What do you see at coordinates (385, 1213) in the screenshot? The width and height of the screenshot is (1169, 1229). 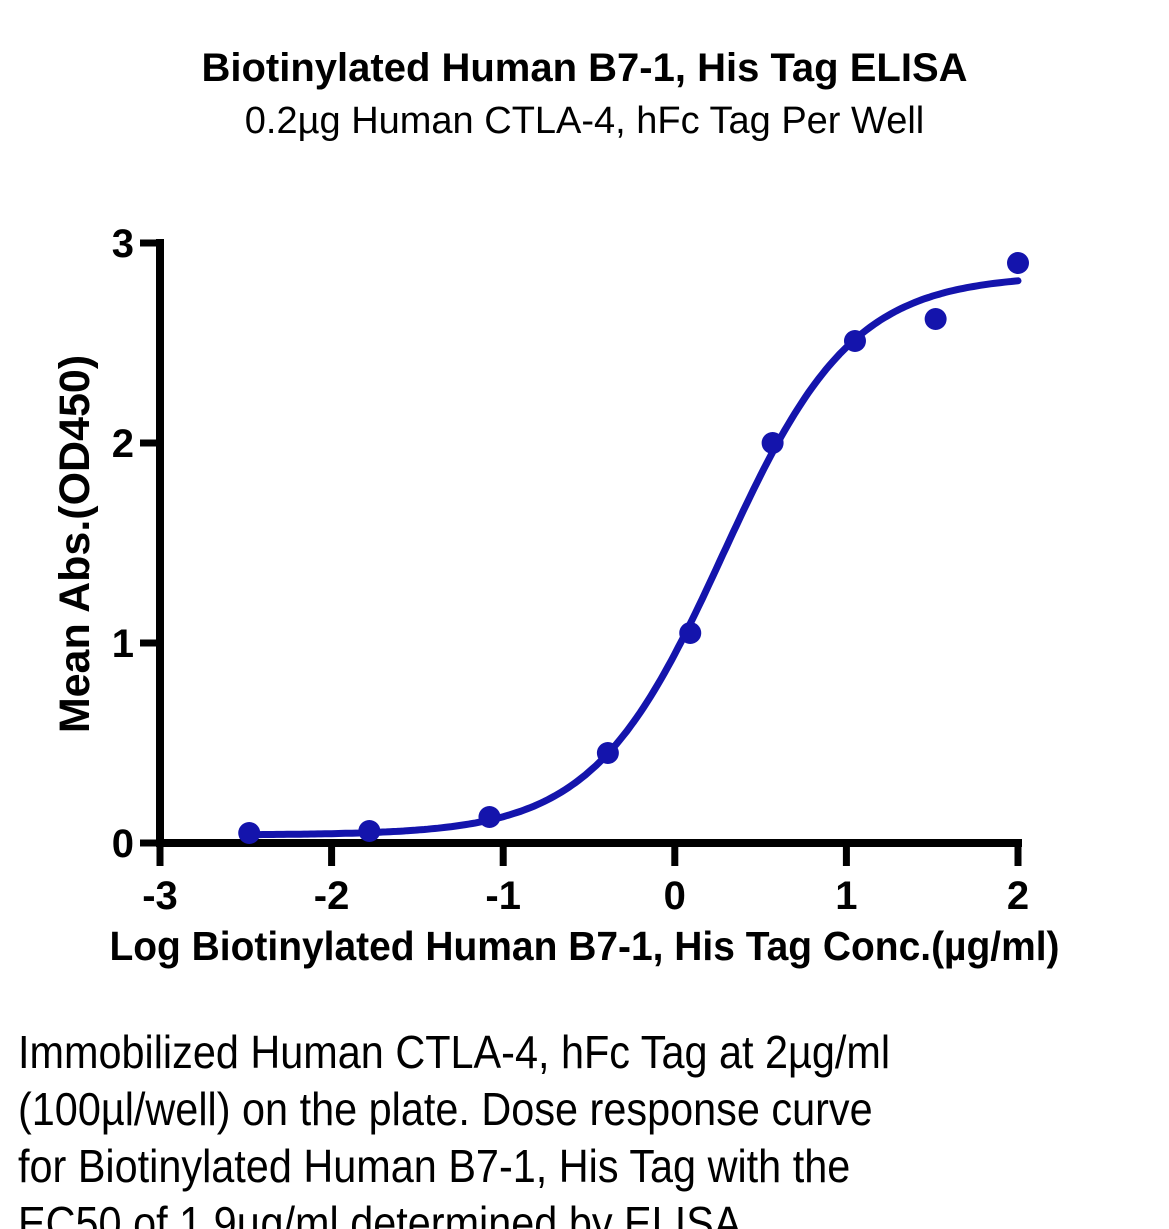 I see `caption-line: EC50 of 1.9µg/ml determined by ELISA.` at bounding box center [385, 1213].